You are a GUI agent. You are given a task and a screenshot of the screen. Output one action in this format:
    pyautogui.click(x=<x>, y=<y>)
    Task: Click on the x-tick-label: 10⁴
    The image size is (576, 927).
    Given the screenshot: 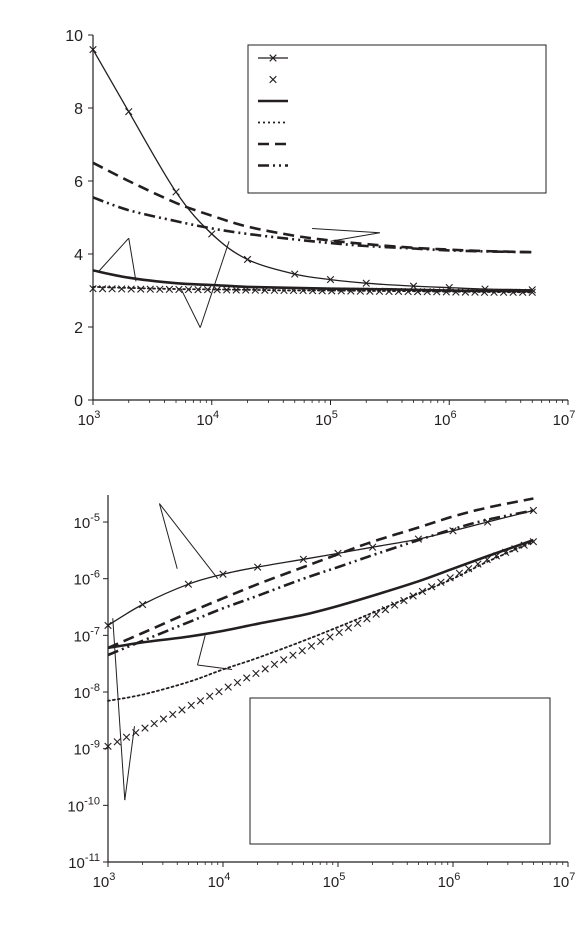 What is the action you would take?
    pyautogui.click(x=207, y=419)
    